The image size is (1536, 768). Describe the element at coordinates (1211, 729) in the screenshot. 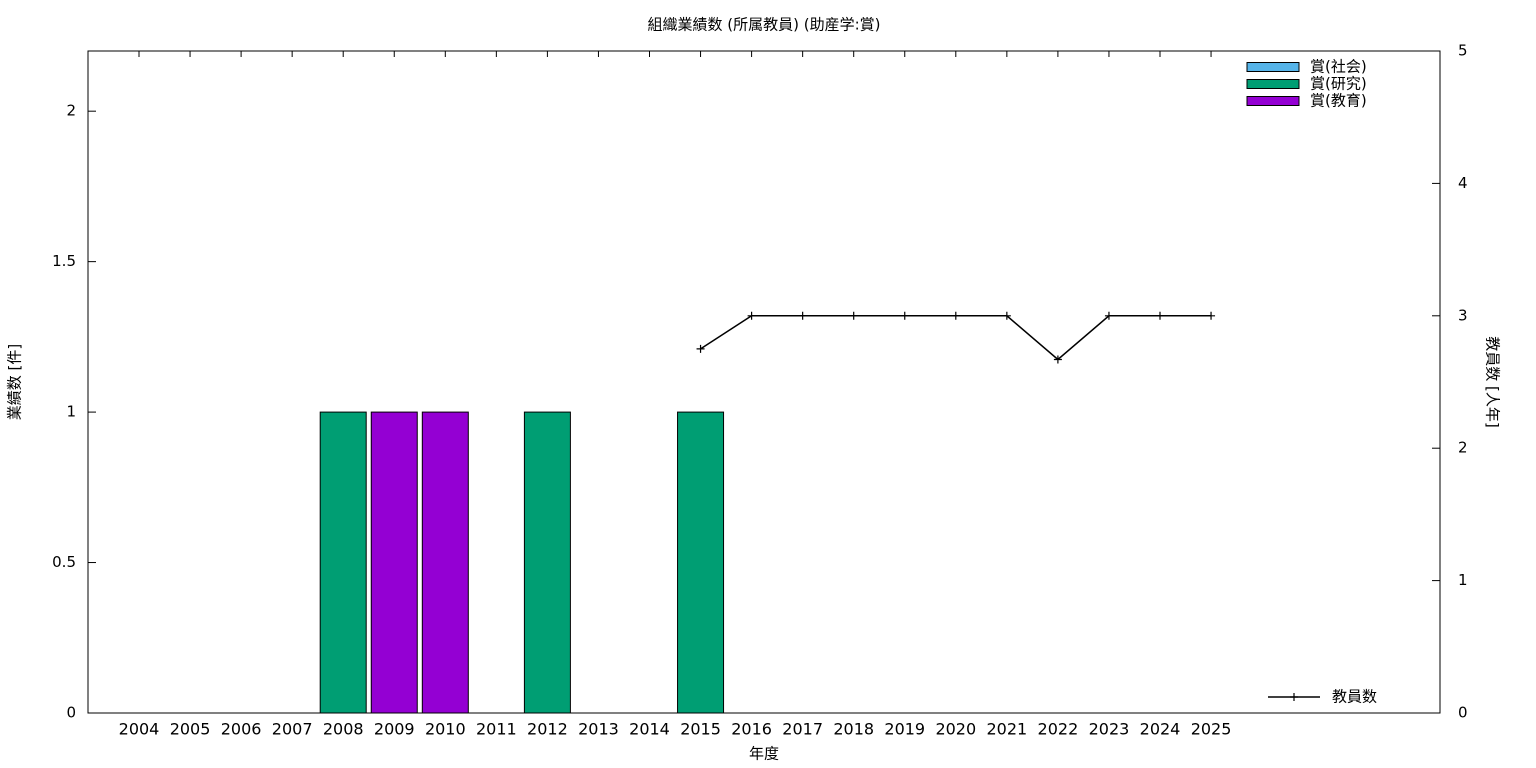

I see `x-tick-label: 2025` at that location.